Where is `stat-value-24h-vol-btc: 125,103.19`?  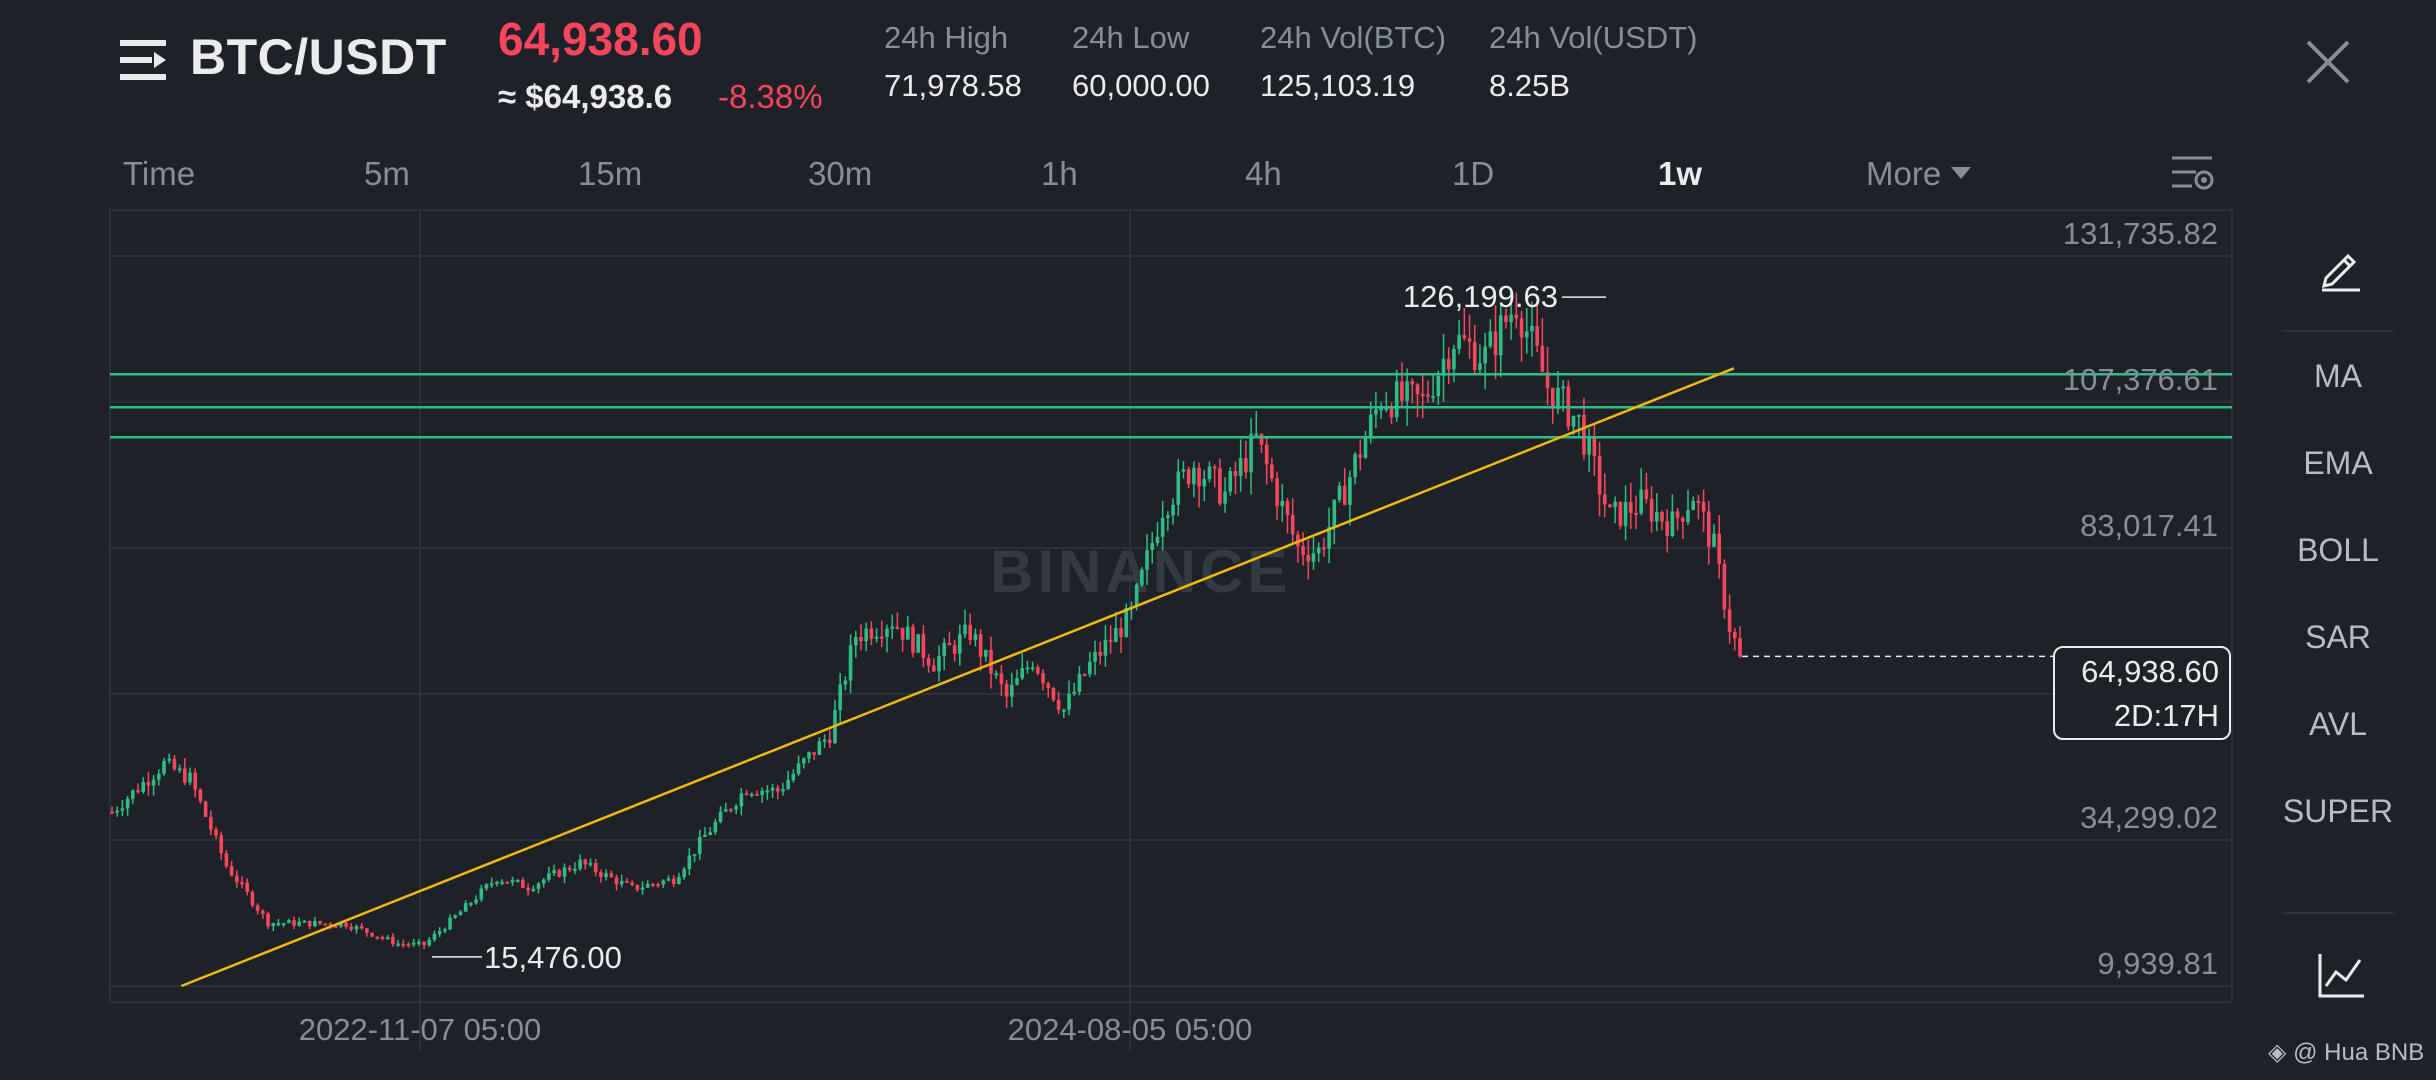
stat-value-24h-vol-btc: 125,103.19 is located at coordinates (1338, 85).